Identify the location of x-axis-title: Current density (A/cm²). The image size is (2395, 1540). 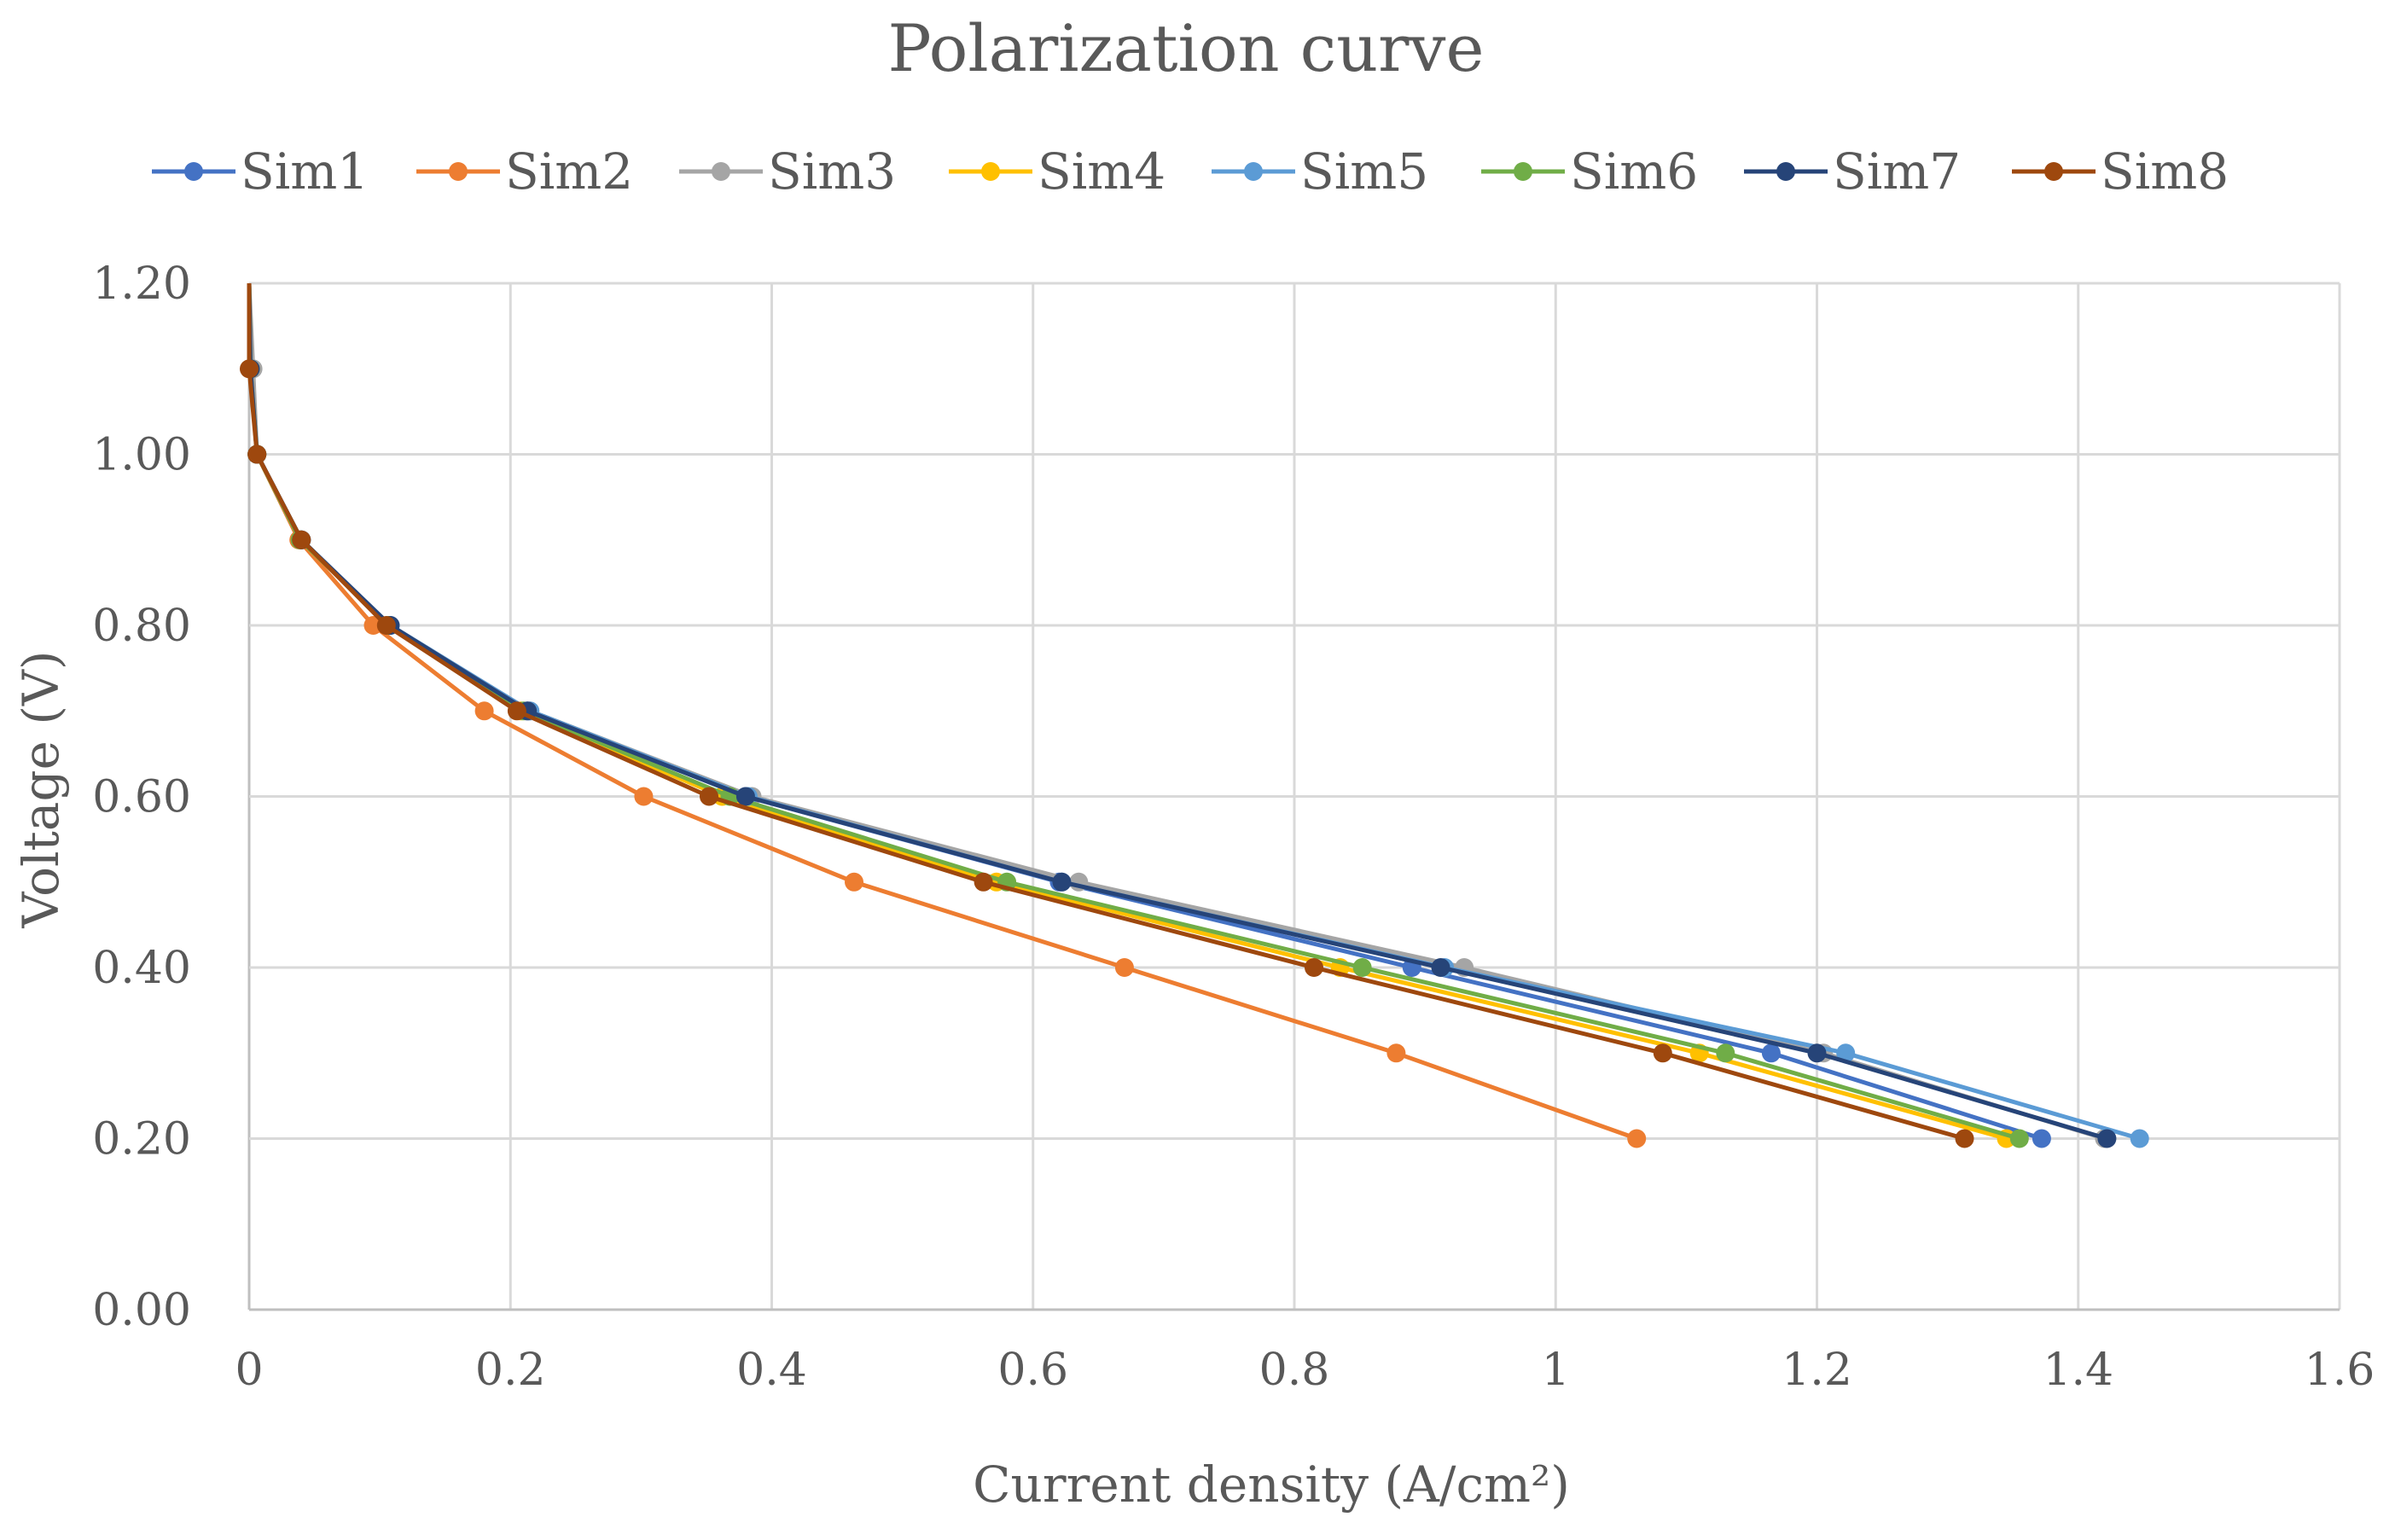
(1271, 1485).